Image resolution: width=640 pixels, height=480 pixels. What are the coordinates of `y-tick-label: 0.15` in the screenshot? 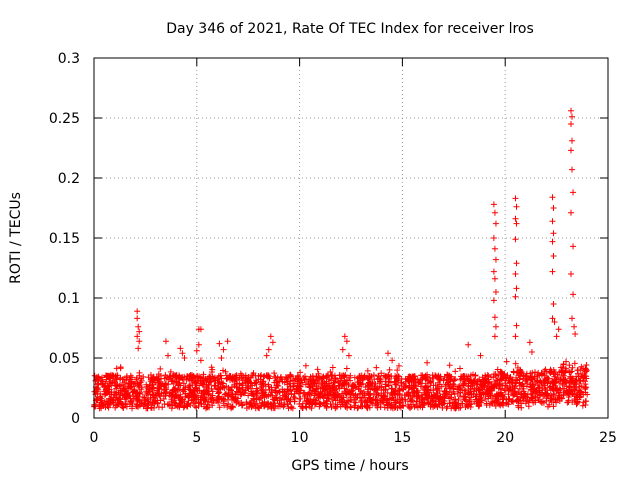 It's located at (64, 239).